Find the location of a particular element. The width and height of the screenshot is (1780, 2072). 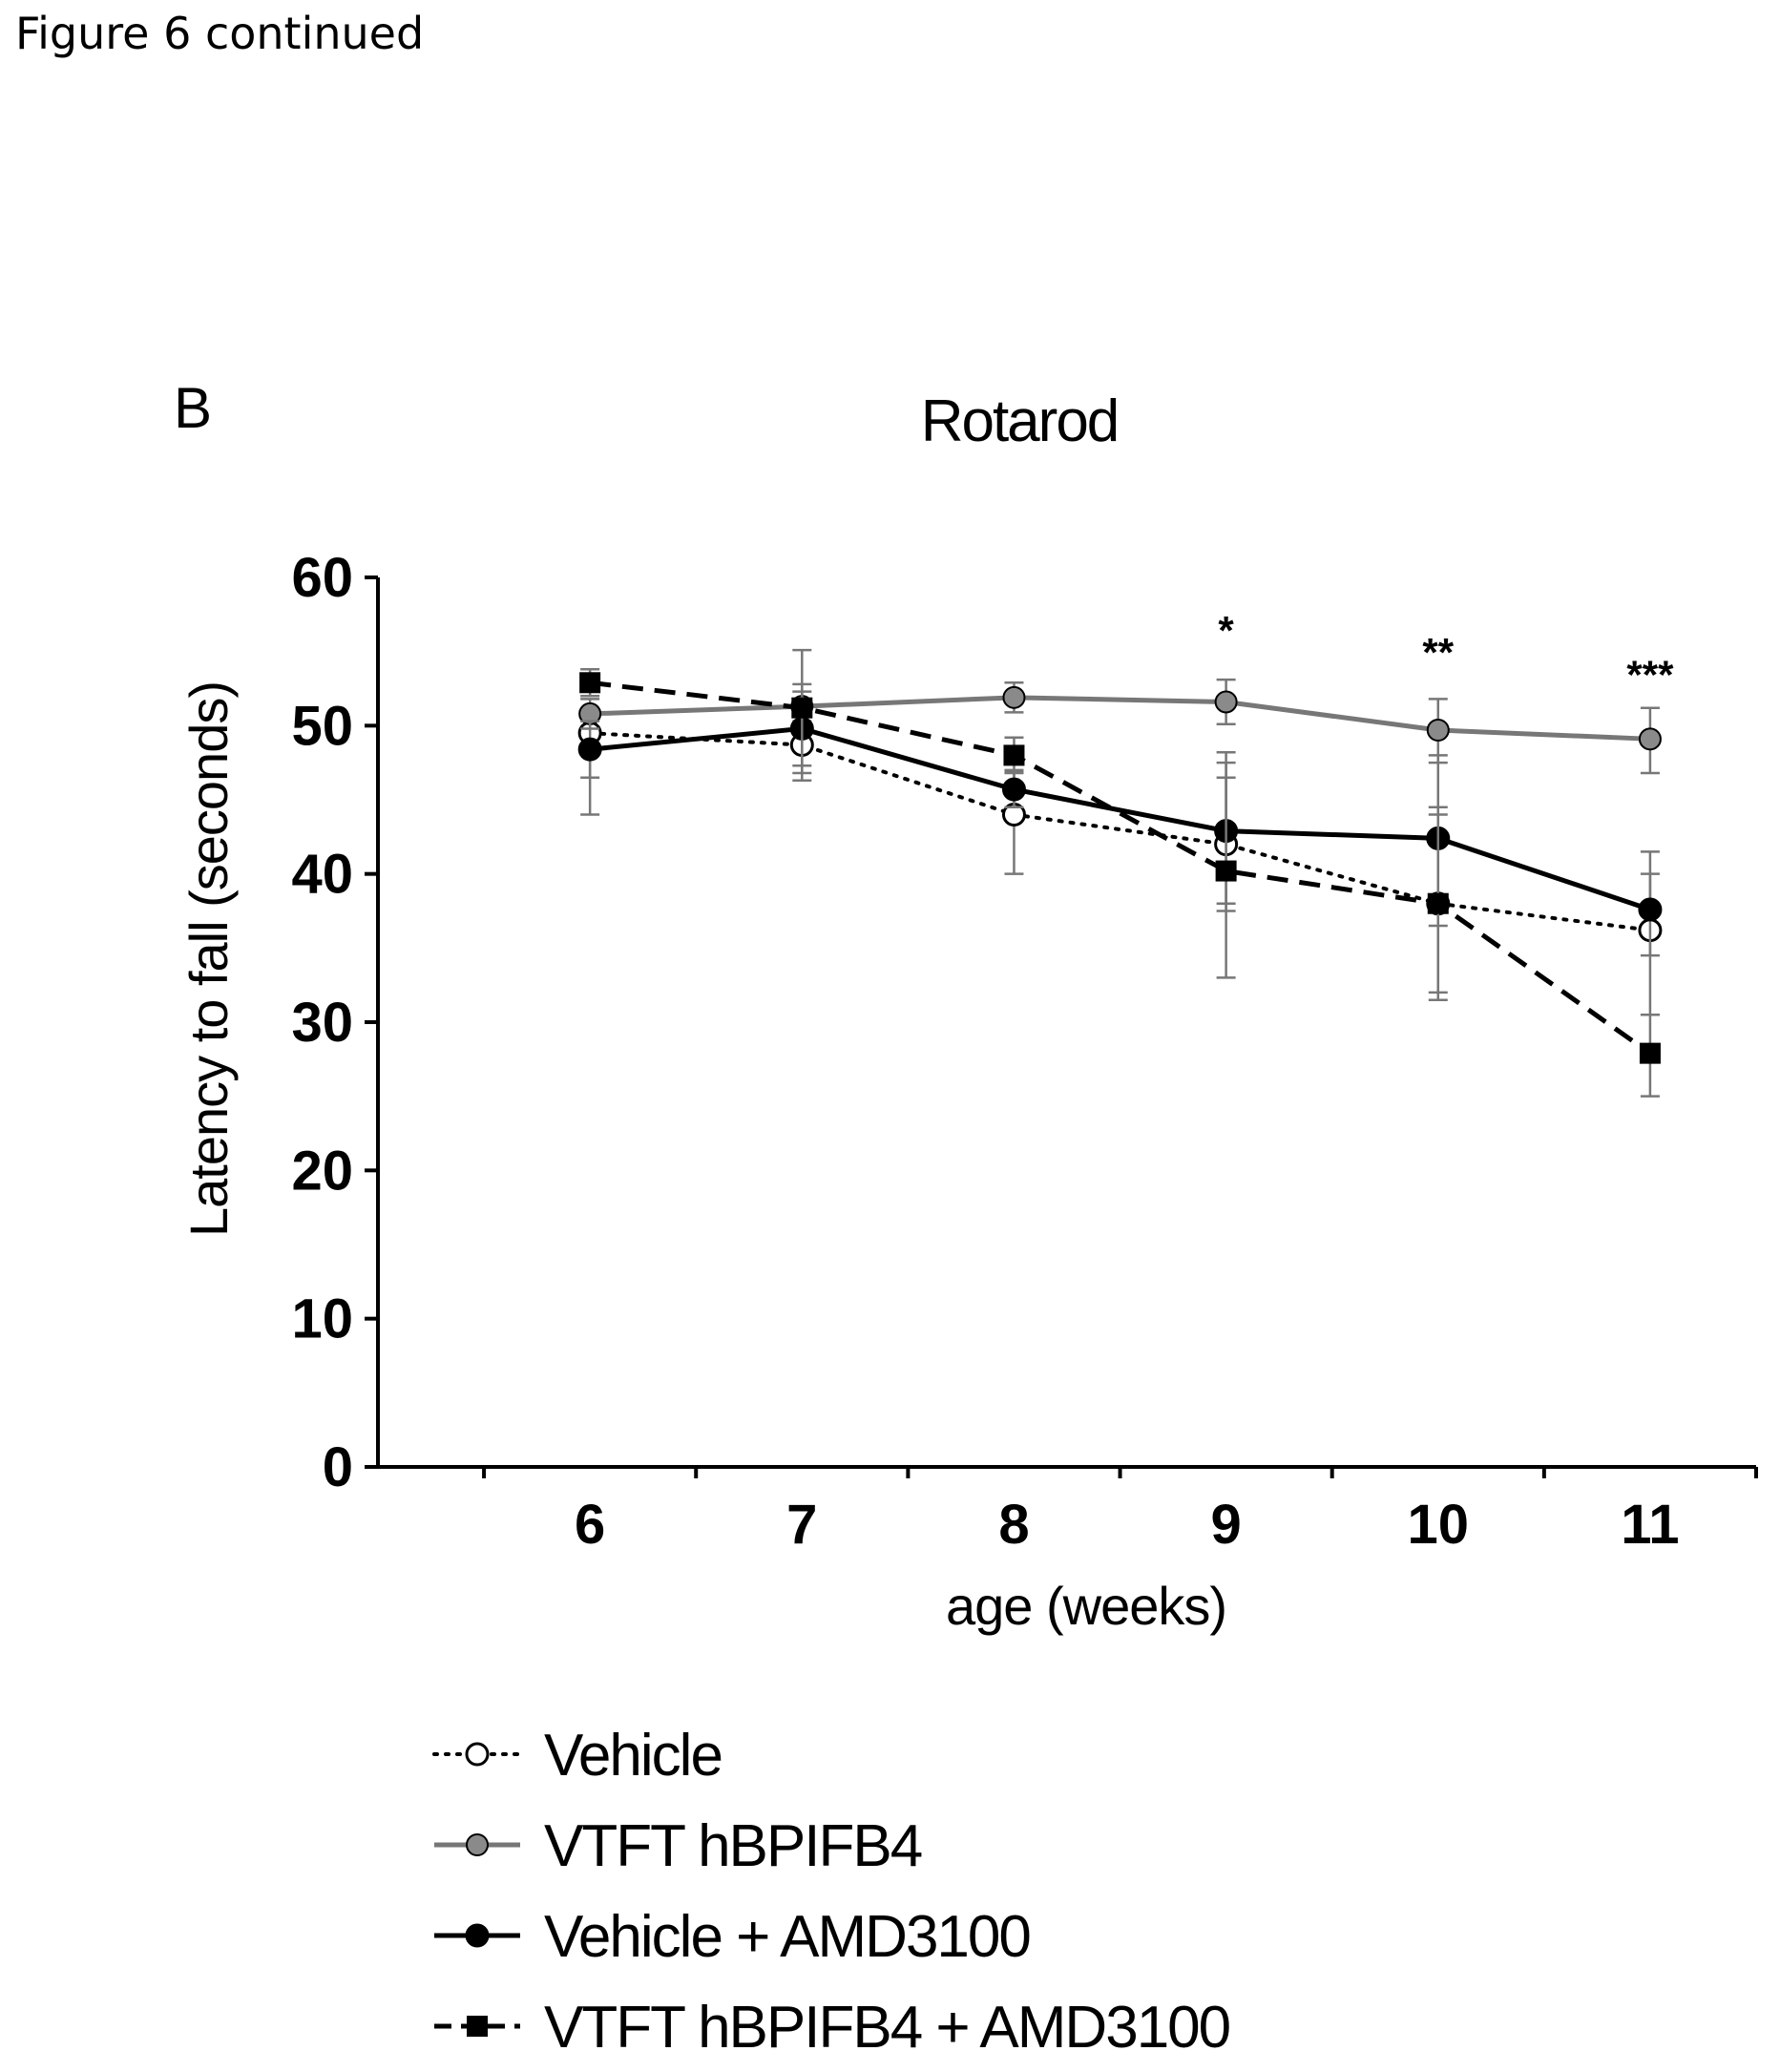

y-tick-label: 20 is located at coordinates (322, 1171).